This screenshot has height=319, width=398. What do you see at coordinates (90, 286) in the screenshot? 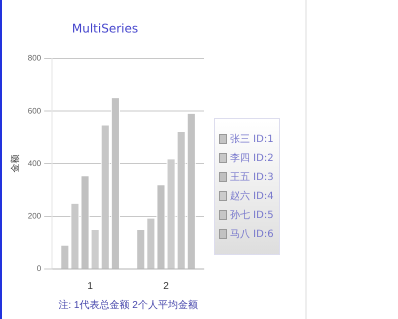
I see `x-tick-label: 1` at bounding box center [90, 286].